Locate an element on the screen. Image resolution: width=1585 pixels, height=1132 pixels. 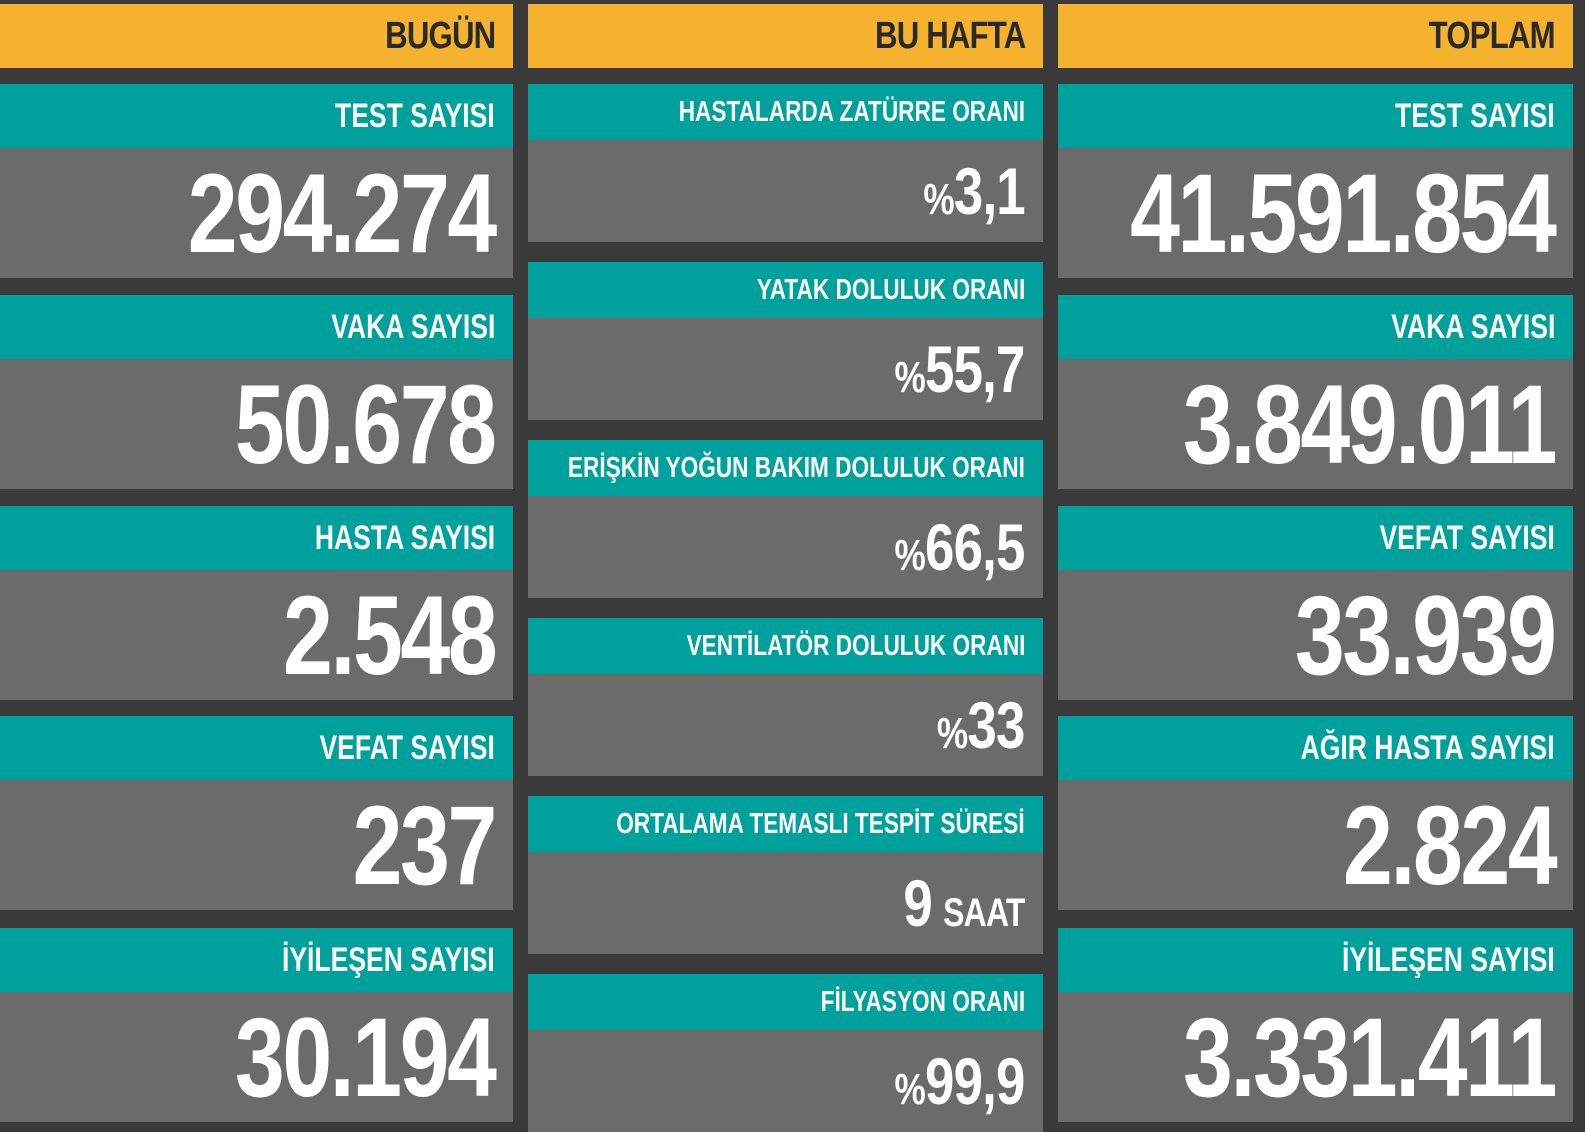
stat-label: HASTALARDA ZATÜRRE ORANI is located at coordinates (785, 112).